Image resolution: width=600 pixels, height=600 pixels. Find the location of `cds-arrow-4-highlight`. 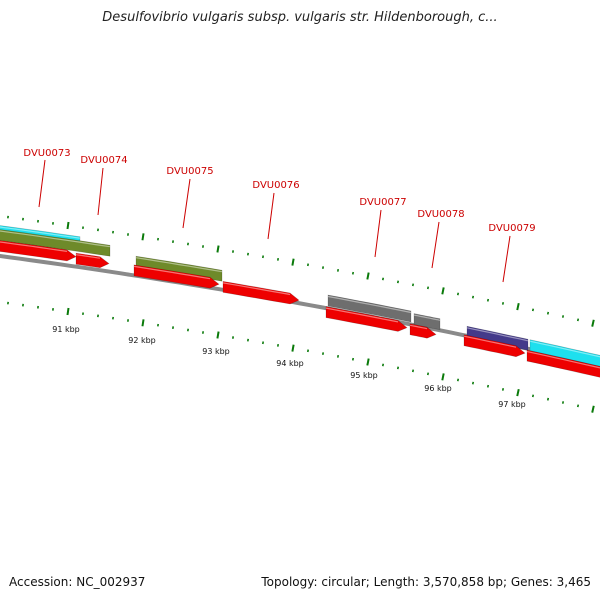

cds-arrow-4-highlight is located at coordinates (256, 289).